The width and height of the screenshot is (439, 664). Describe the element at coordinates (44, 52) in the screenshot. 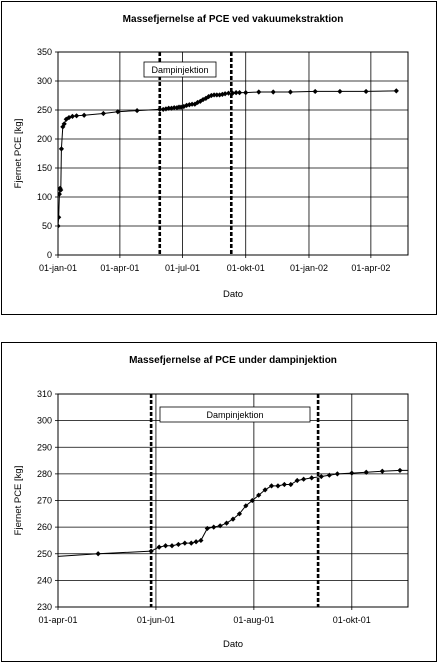

I see `y-tick-label: 350` at that location.